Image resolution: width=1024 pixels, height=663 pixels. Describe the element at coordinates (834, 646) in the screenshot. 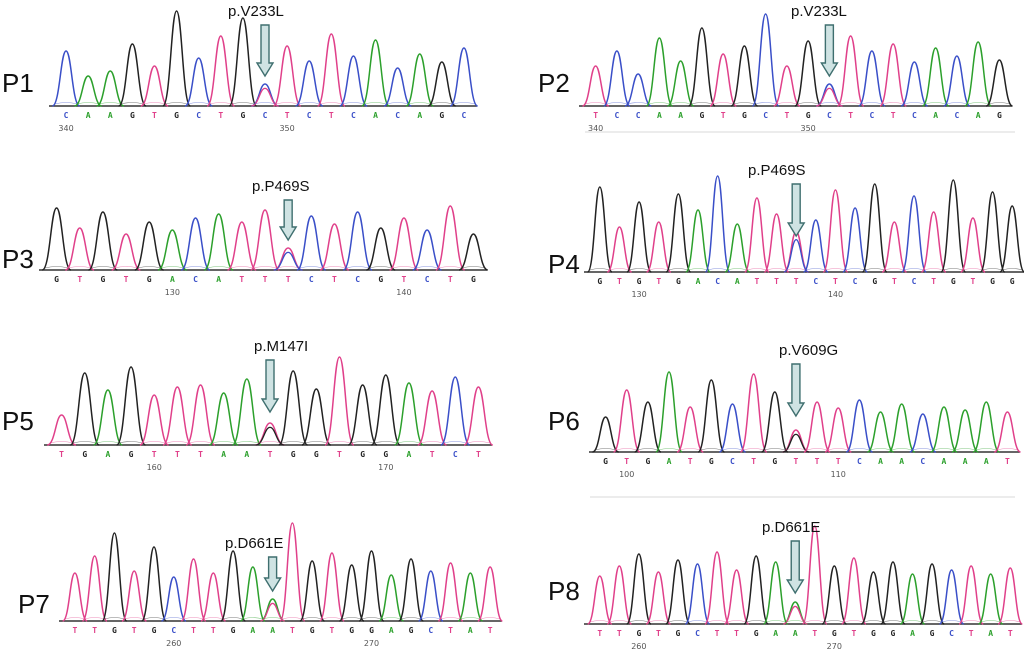

I see `position-number: 270` at that location.